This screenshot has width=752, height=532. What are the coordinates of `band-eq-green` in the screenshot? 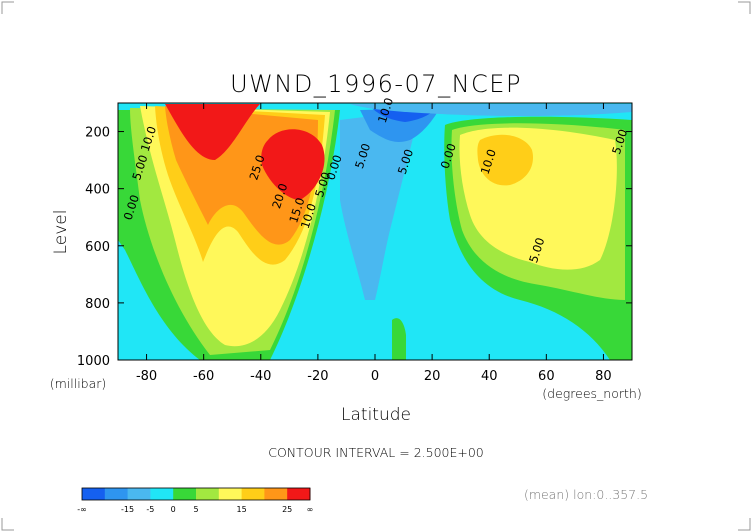 It's located at (399, 339).